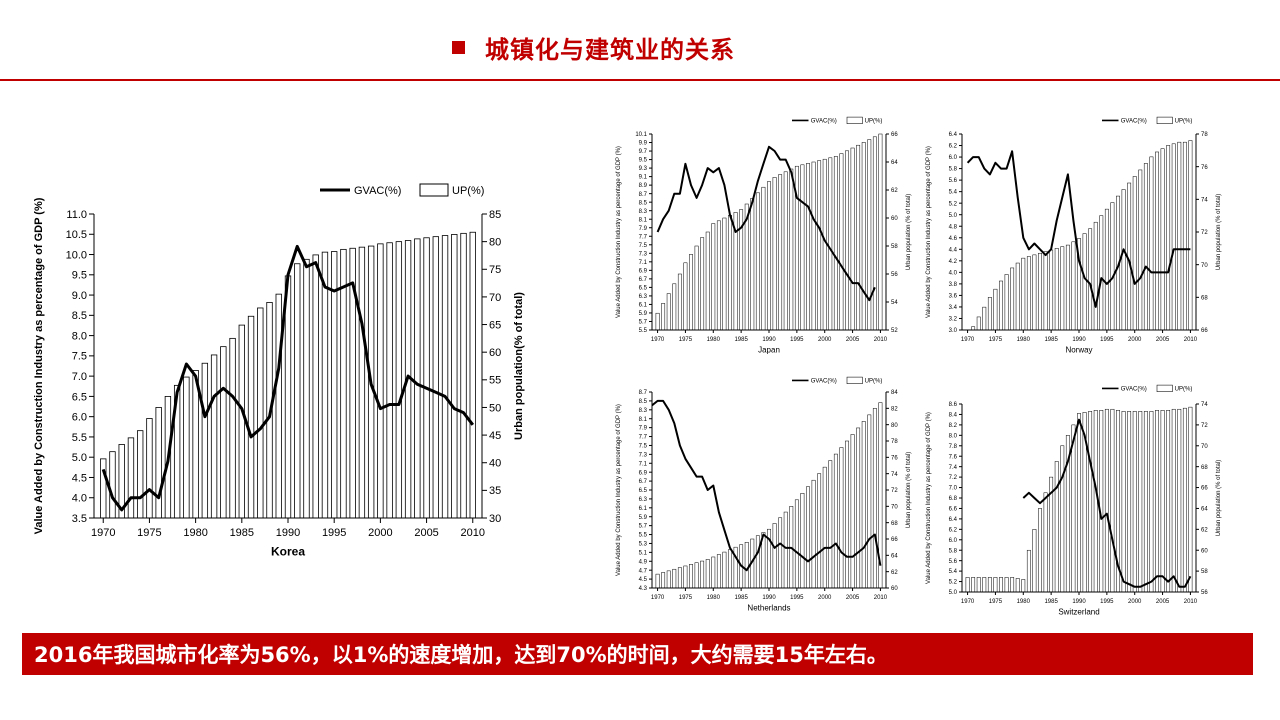 This screenshot has width=1280, height=720. I want to click on y2-axis-label: Urban population (% of total), so click(1219, 498).